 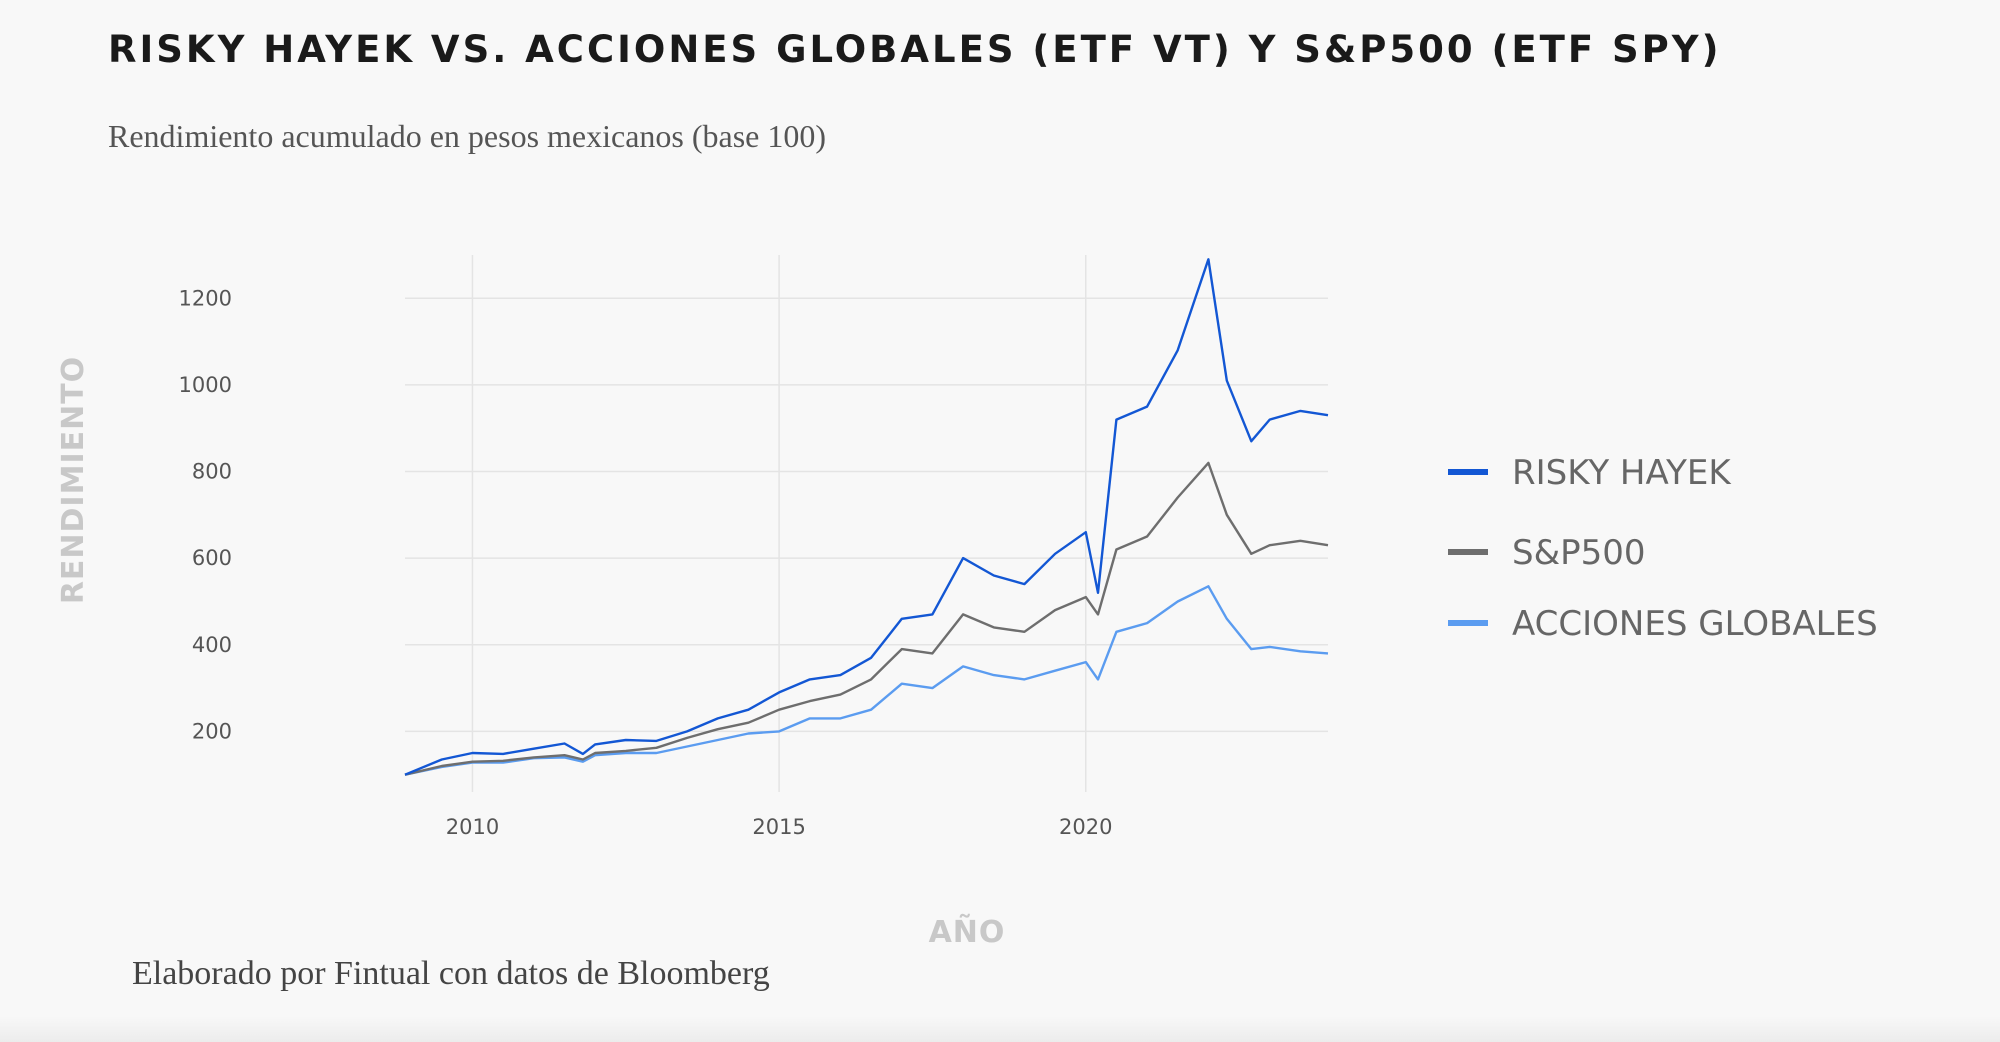 What do you see at coordinates (205, 385) in the screenshot?
I see `y-tick-label: 1000` at bounding box center [205, 385].